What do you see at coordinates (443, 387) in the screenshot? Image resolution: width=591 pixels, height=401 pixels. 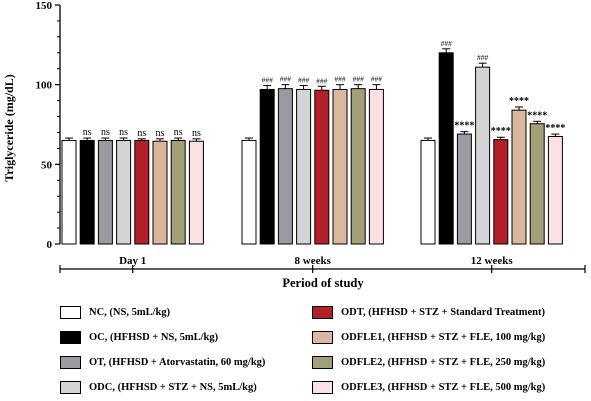 I see `legend-label-odfle3: ODFLE3, (HFHSD + STZ + FLE, 500 mg/kg)` at bounding box center [443, 387].